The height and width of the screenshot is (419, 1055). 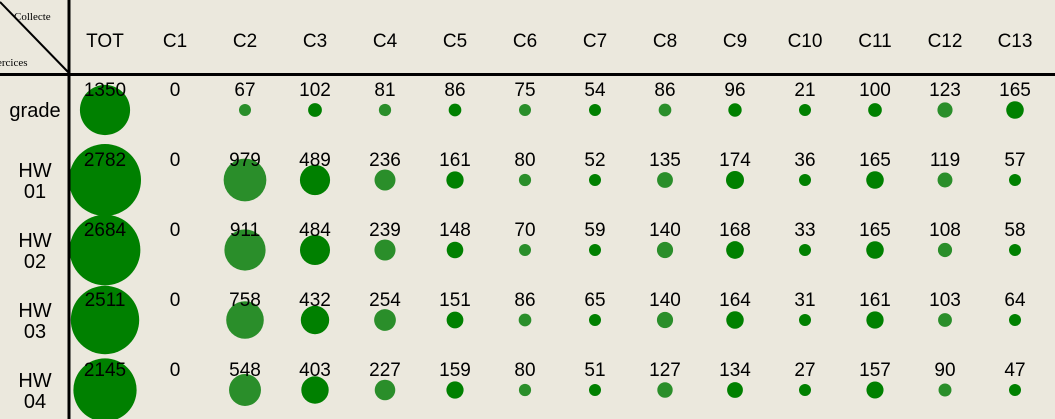 I want to click on bubble-2-tot, so click(x=105, y=250).